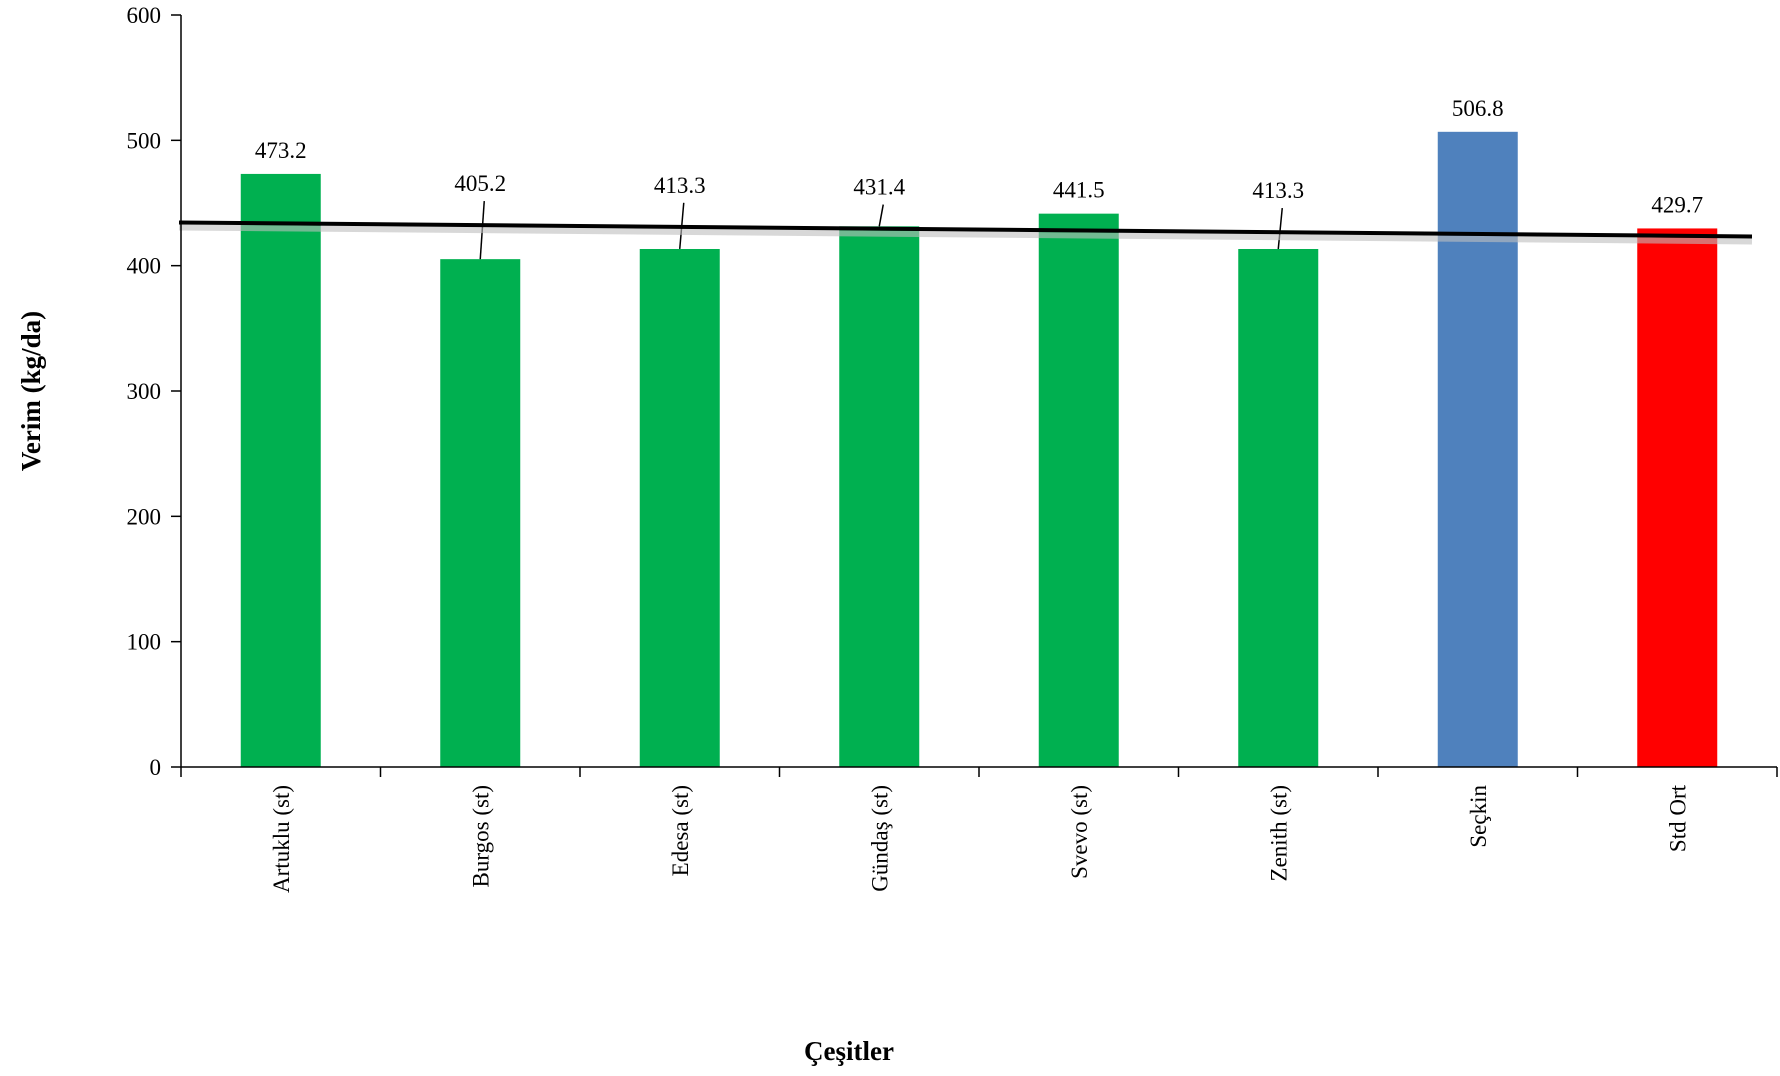  What do you see at coordinates (31, 391) in the screenshot?
I see `y-axis-title: Verim (kg/da)` at bounding box center [31, 391].